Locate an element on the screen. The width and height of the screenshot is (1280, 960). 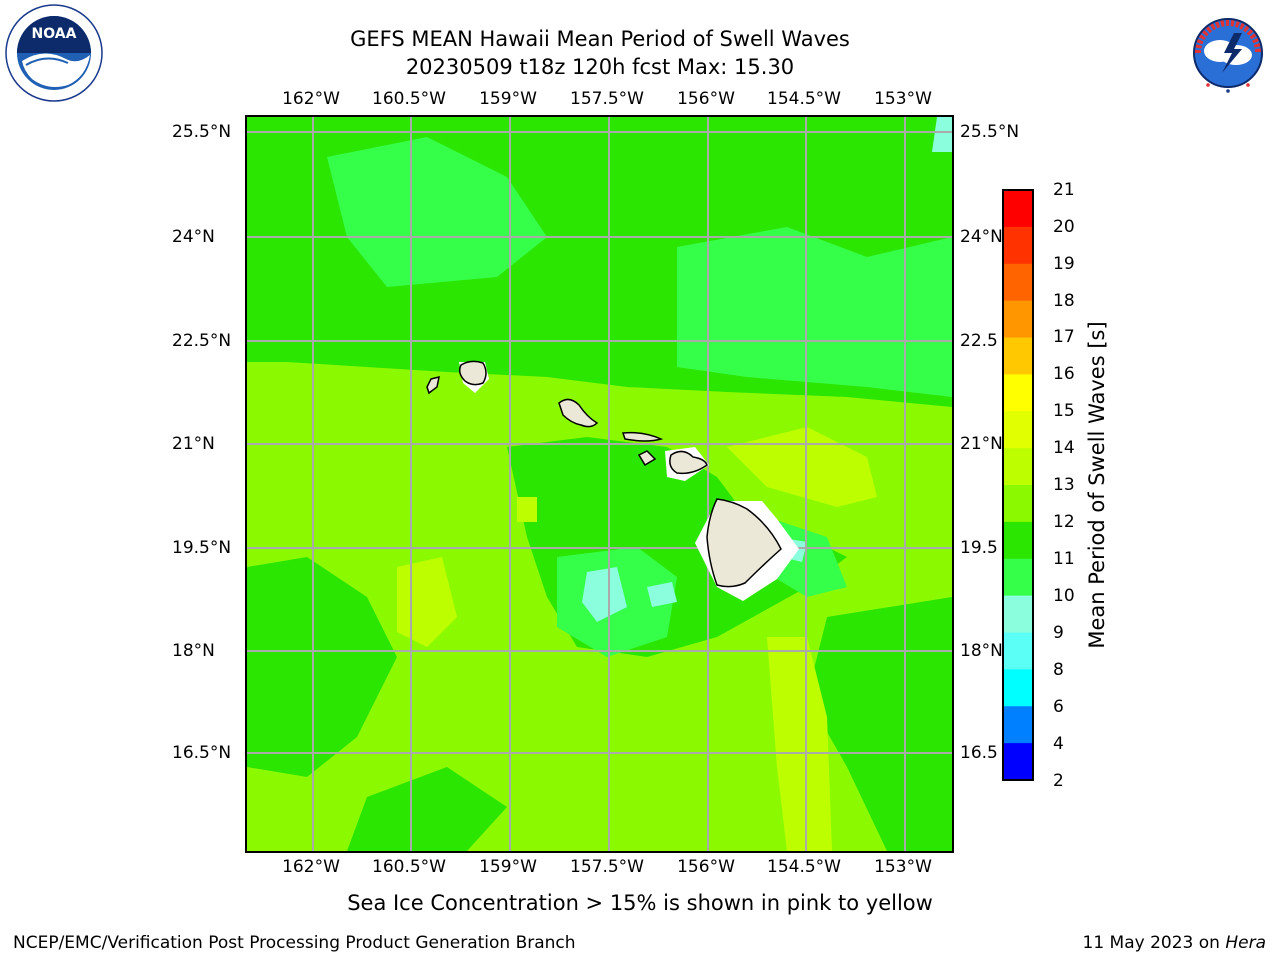
colorbar-frame is located at coordinates (1018, 485).